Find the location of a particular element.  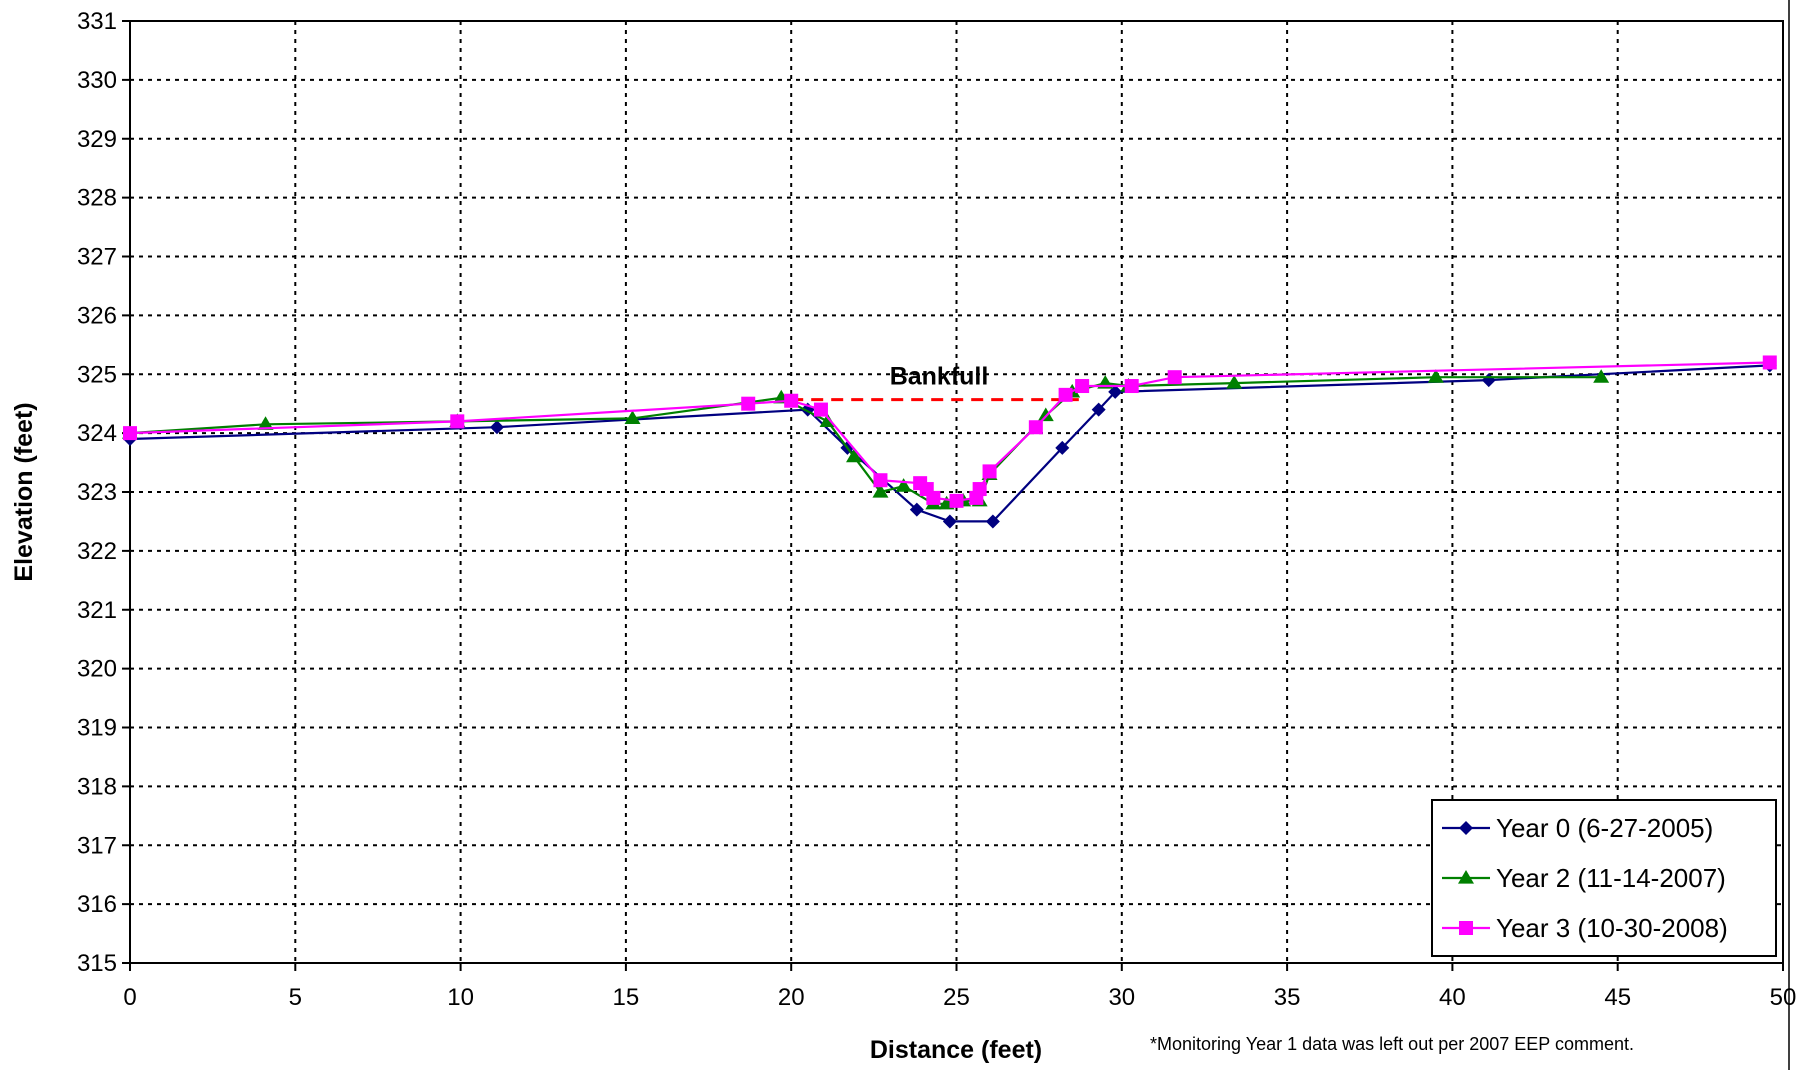

y-tick-label: 324 is located at coordinates (97, 433).